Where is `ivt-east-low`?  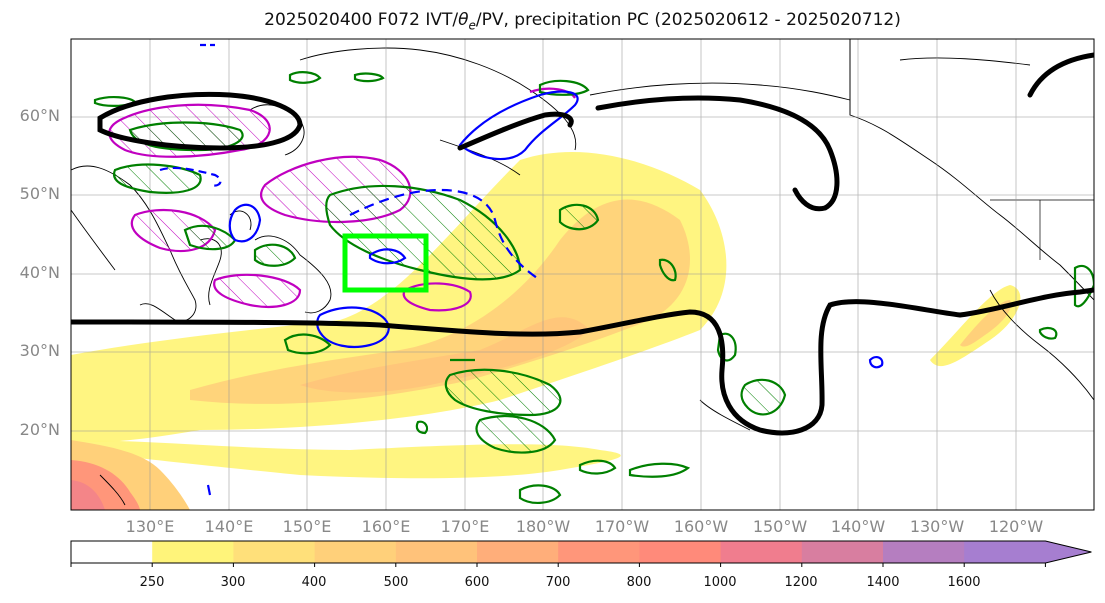 ivt-east-low is located at coordinates (975, 326).